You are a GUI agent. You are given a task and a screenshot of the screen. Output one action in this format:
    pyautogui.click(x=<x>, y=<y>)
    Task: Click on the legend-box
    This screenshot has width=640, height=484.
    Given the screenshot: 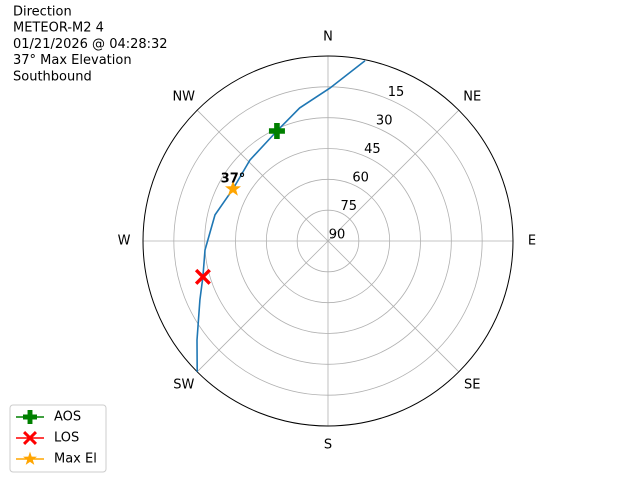 What is the action you would take?
    pyautogui.click(x=58, y=438)
    